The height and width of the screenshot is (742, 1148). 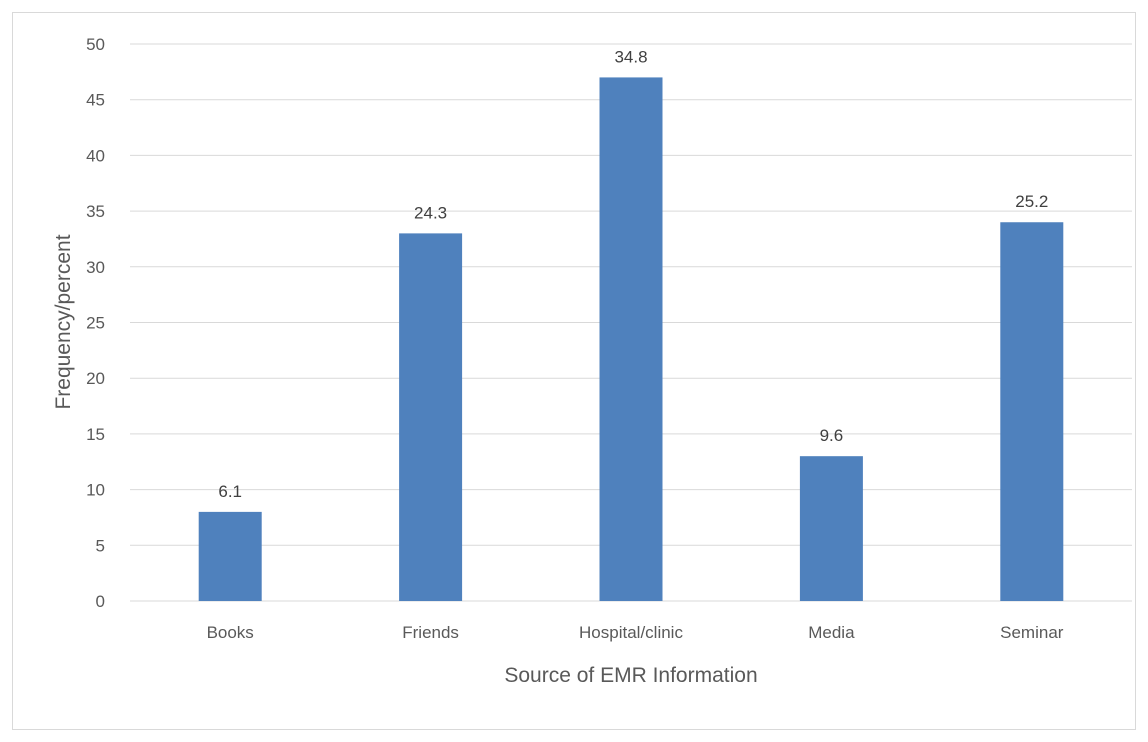 What do you see at coordinates (230, 632) in the screenshot?
I see `x-category-label: Books` at bounding box center [230, 632].